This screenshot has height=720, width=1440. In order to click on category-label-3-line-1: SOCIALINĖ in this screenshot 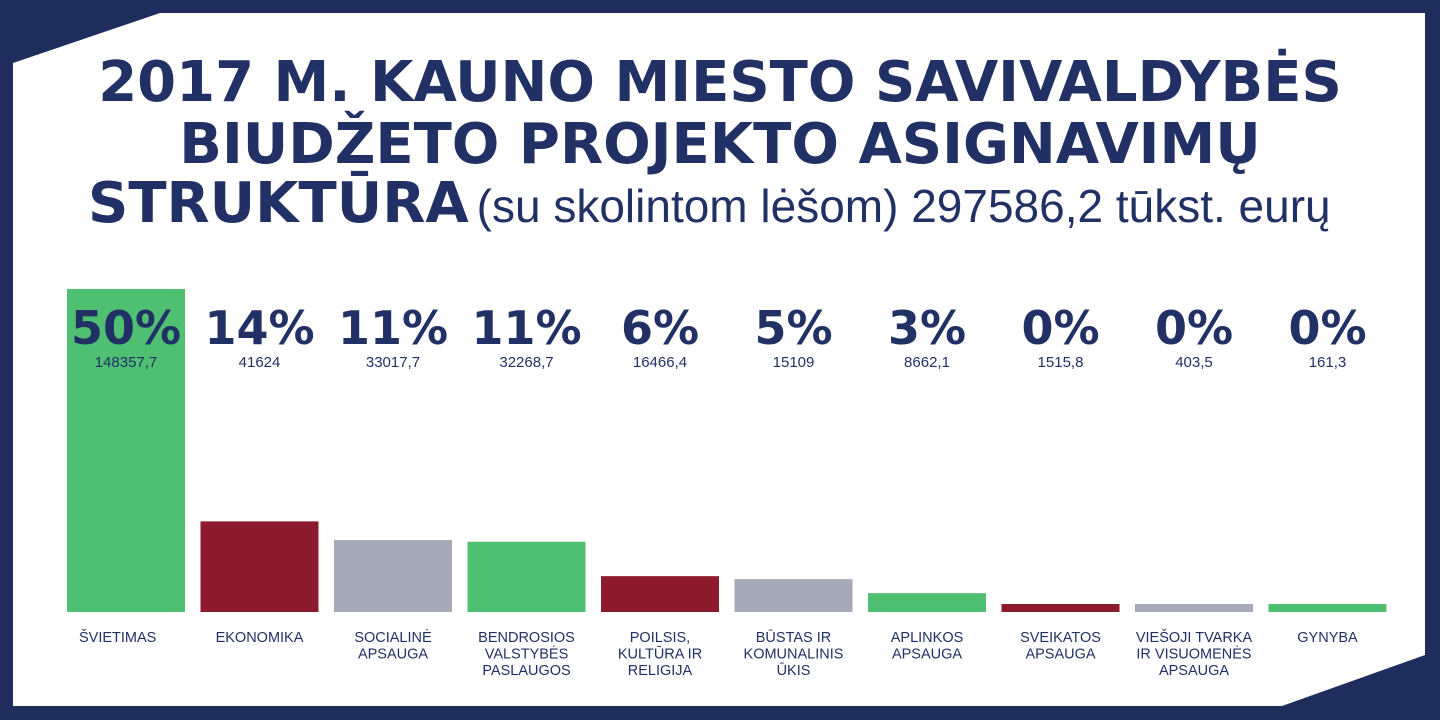, I will do `click(393, 637)`.